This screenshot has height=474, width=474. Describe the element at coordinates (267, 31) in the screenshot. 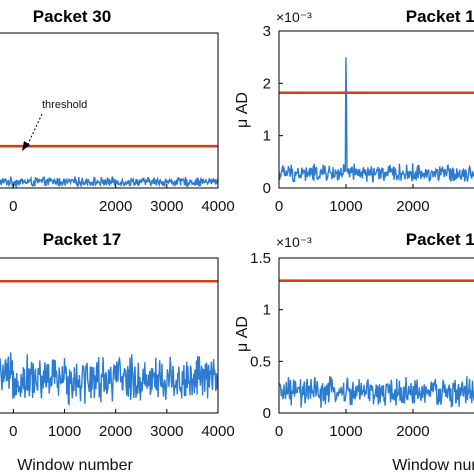

I see `y-tick-label: 3` at that location.